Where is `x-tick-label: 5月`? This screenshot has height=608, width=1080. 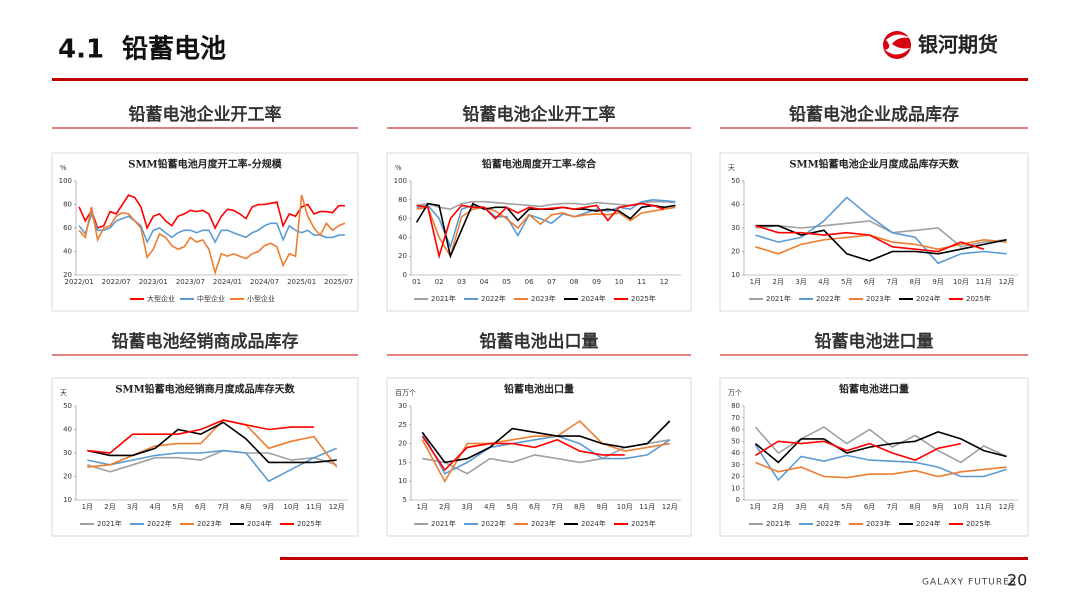 x-tick-label: 5月 is located at coordinates (846, 282).